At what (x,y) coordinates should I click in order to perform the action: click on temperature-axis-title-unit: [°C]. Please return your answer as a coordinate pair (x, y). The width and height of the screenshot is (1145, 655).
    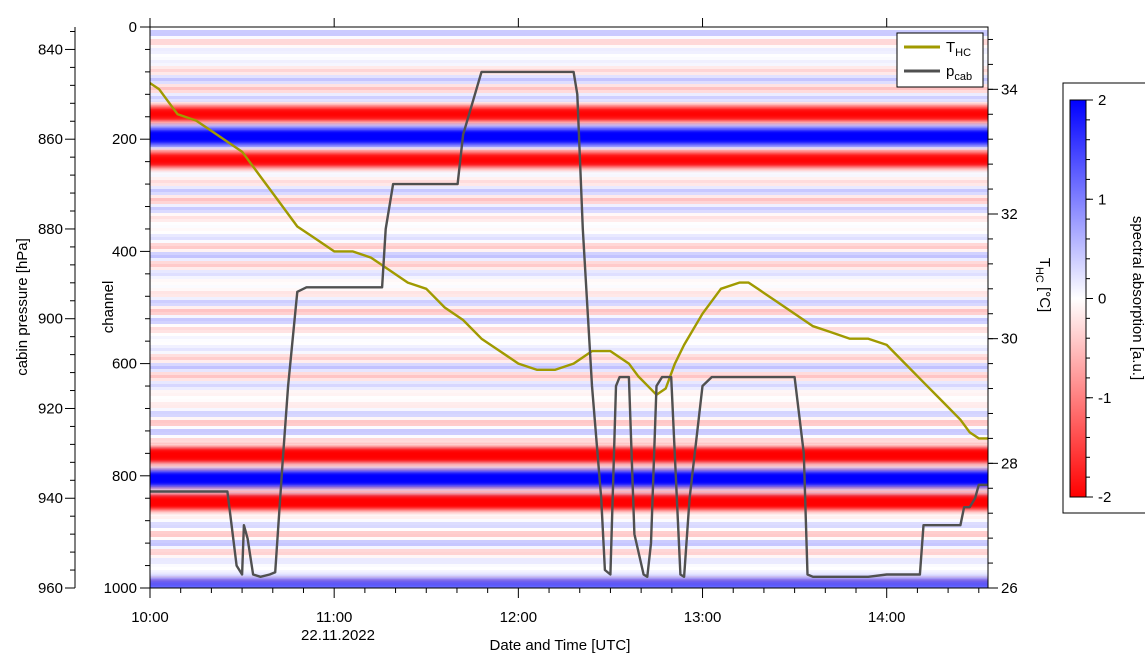
    Looking at the image, I should click on (1044, 297).